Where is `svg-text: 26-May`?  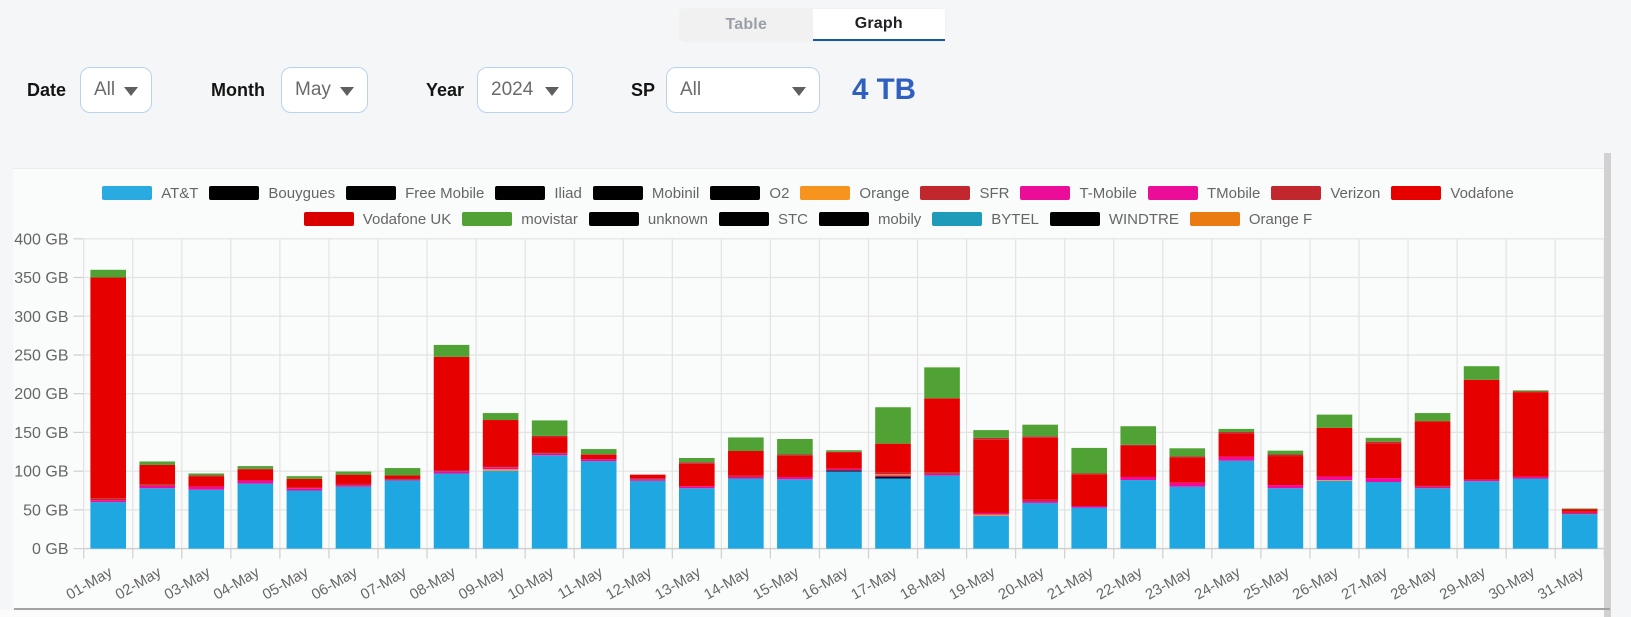
svg-text: 26-May is located at coordinates (1316, 583).